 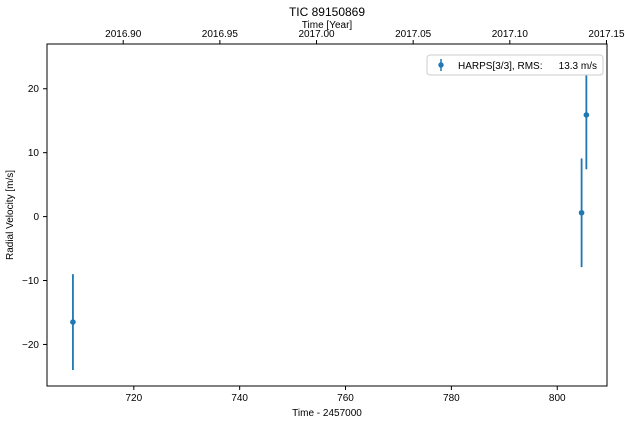 What do you see at coordinates (451, 398) in the screenshot?
I see `x-tick-label: 780` at bounding box center [451, 398].